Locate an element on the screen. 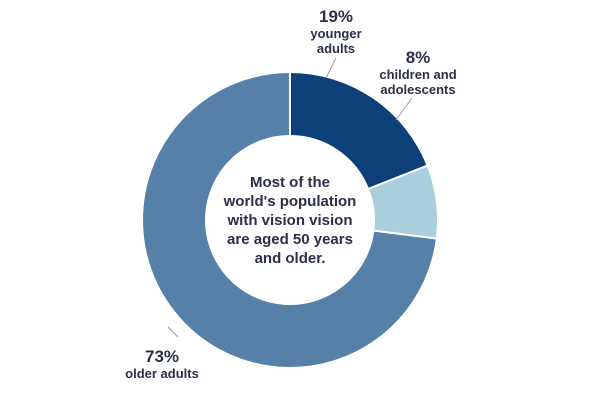 This screenshot has width=610, height=400. pct-label-younger: 19% is located at coordinates (336, 16).